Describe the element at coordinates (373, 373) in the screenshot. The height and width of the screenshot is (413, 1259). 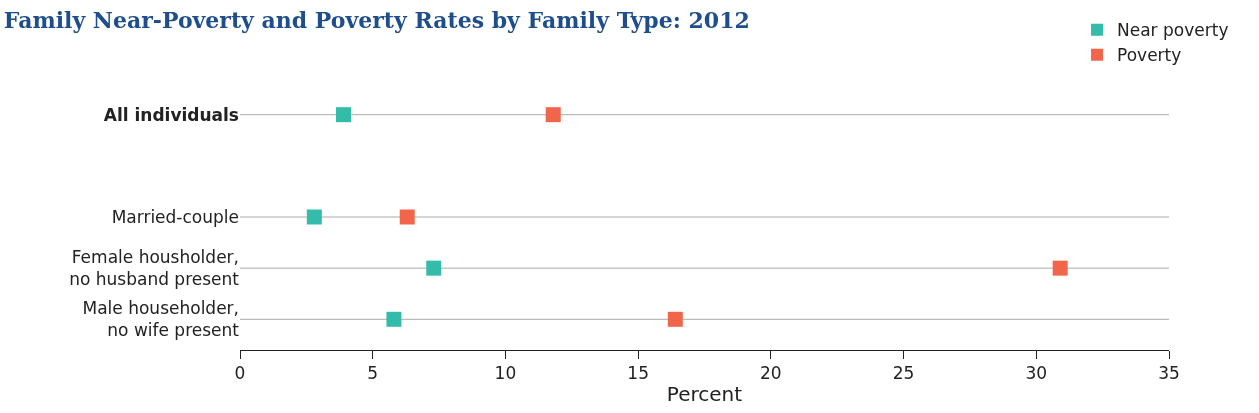
I see `x-tick-label: 5` at that location.